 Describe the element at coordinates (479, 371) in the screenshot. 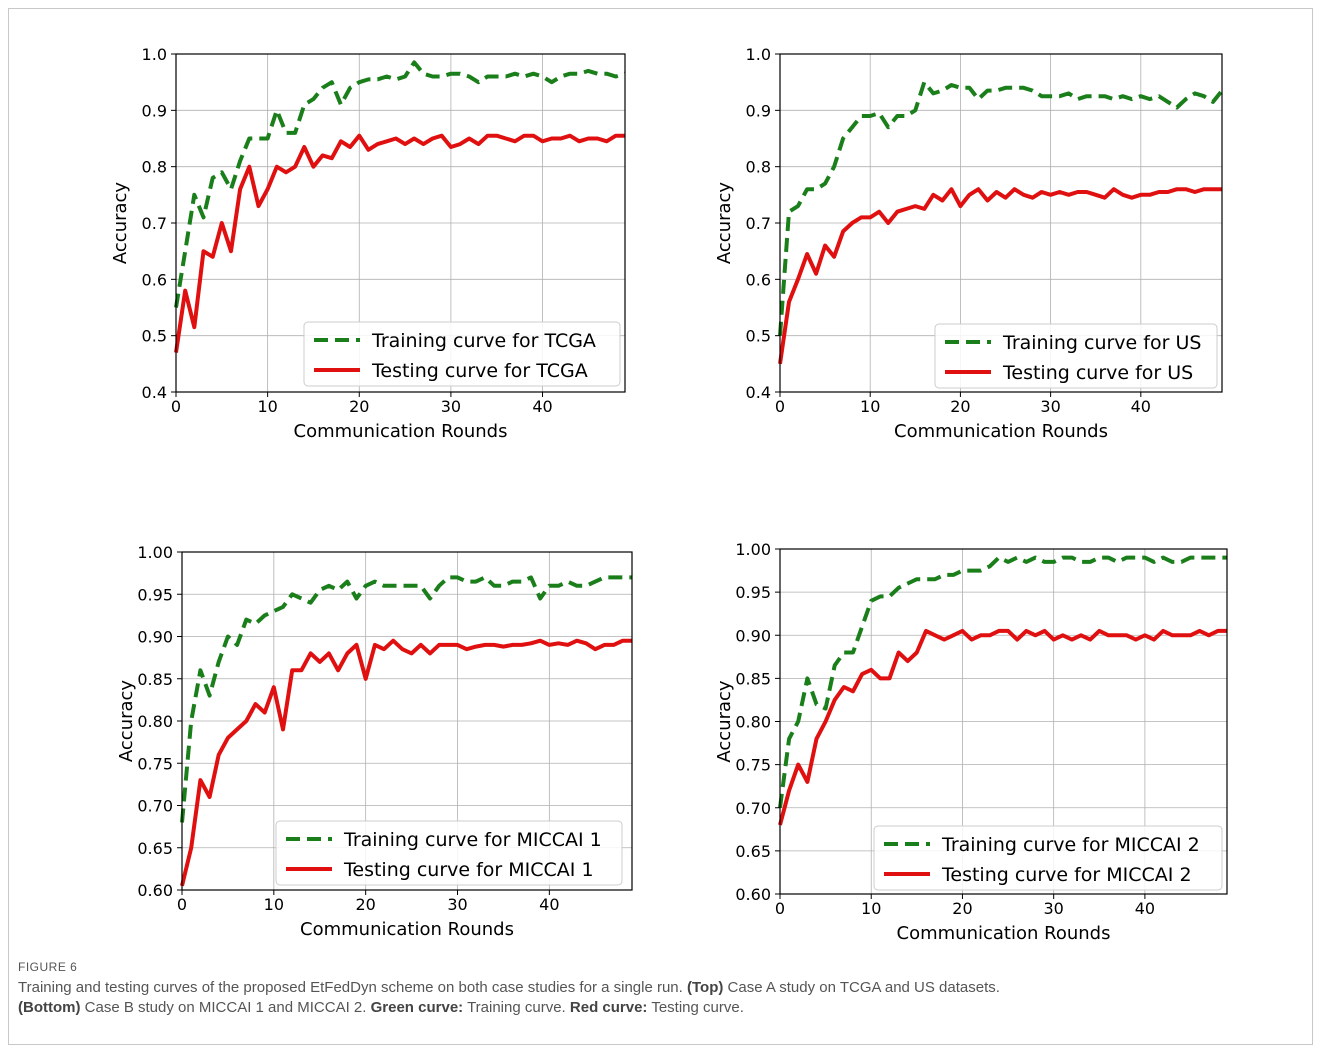

I see `legend-label-1: Testing curve for TCGA` at that location.